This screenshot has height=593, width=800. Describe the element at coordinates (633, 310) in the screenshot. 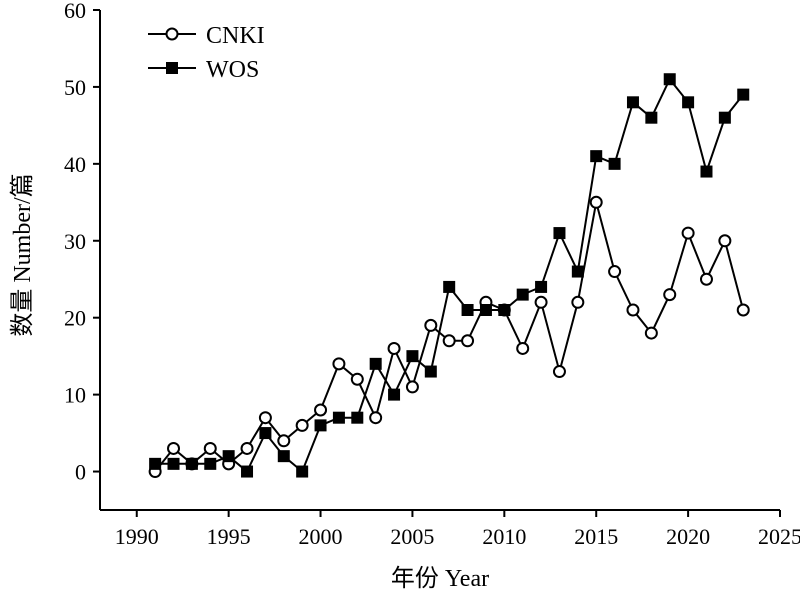

I see `cnki-point-2017` at that location.